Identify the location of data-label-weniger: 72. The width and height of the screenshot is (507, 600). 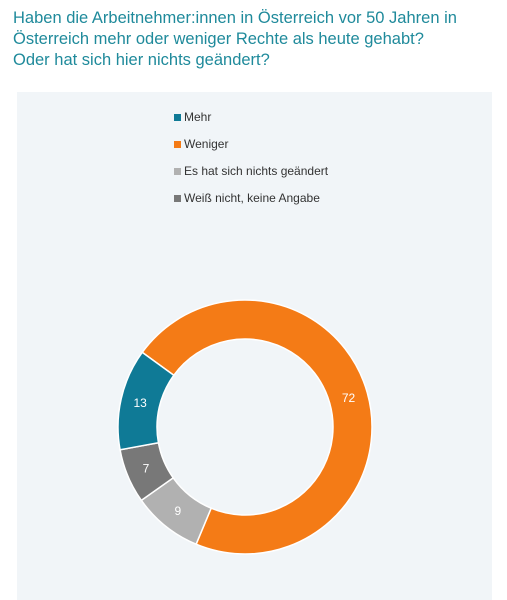
(349, 398).